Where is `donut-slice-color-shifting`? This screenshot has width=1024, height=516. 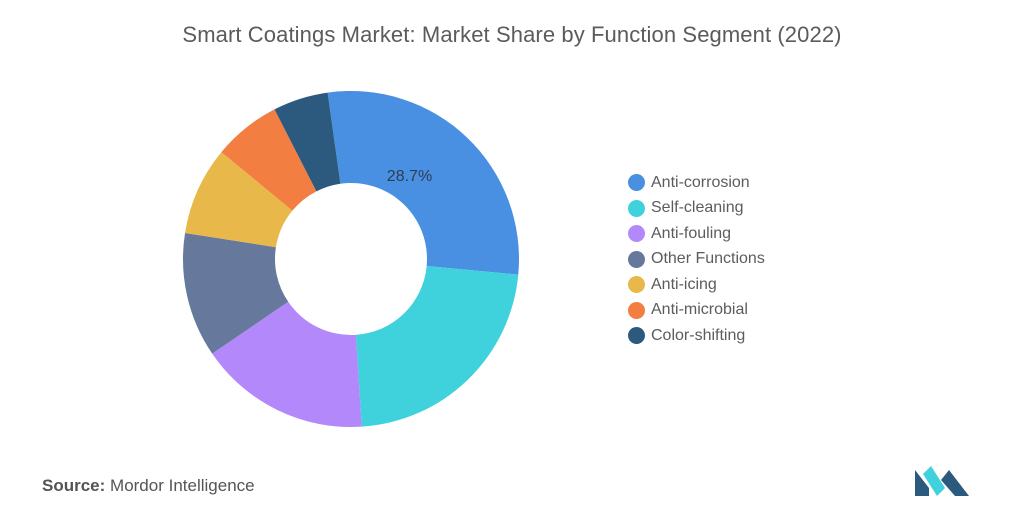 donut-slice-color-shifting is located at coordinates (307, 142).